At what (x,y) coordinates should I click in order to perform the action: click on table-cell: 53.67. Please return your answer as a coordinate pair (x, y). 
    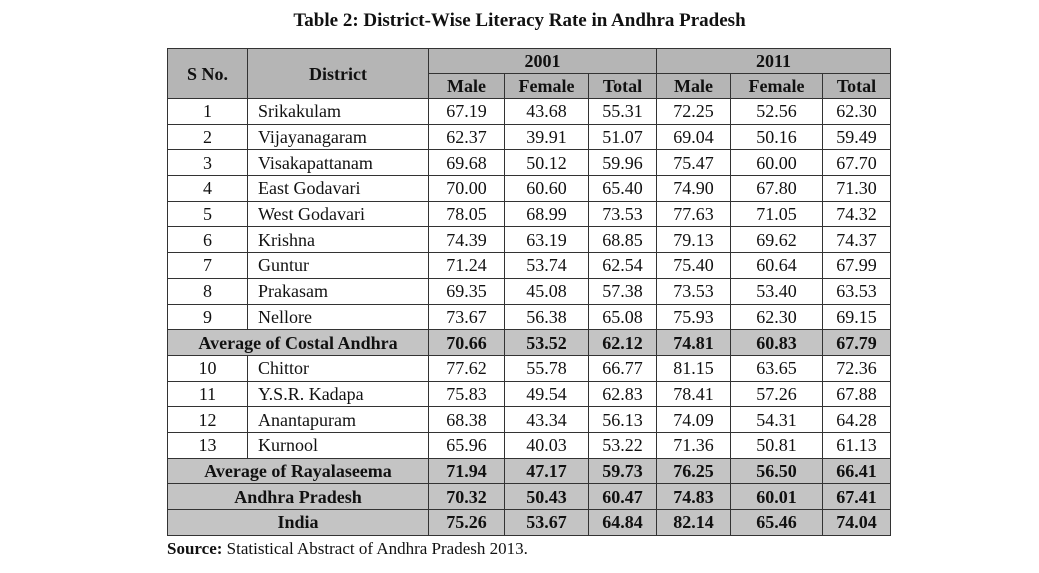
    Looking at the image, I should click on (546, 522).